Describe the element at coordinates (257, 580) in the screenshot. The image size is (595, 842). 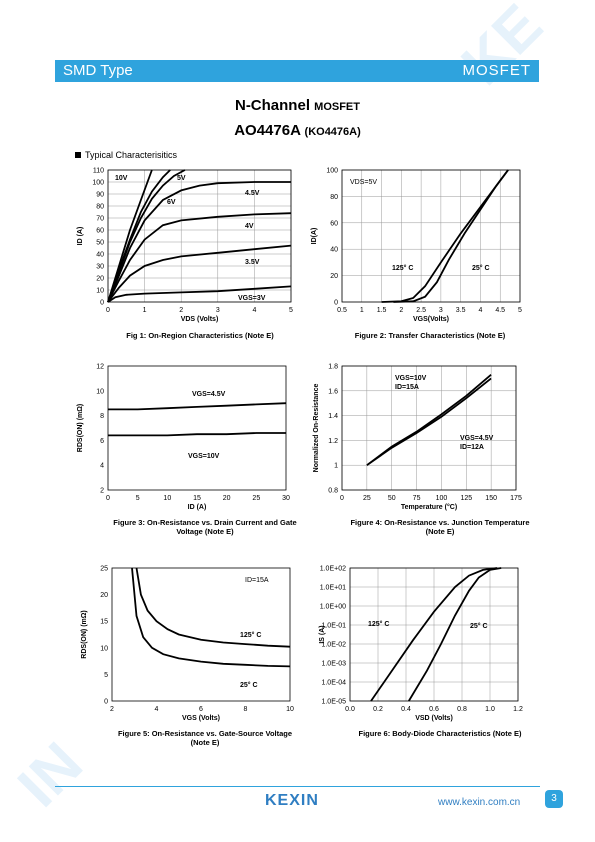
I see `annotation-label: ID=15A` at that location.